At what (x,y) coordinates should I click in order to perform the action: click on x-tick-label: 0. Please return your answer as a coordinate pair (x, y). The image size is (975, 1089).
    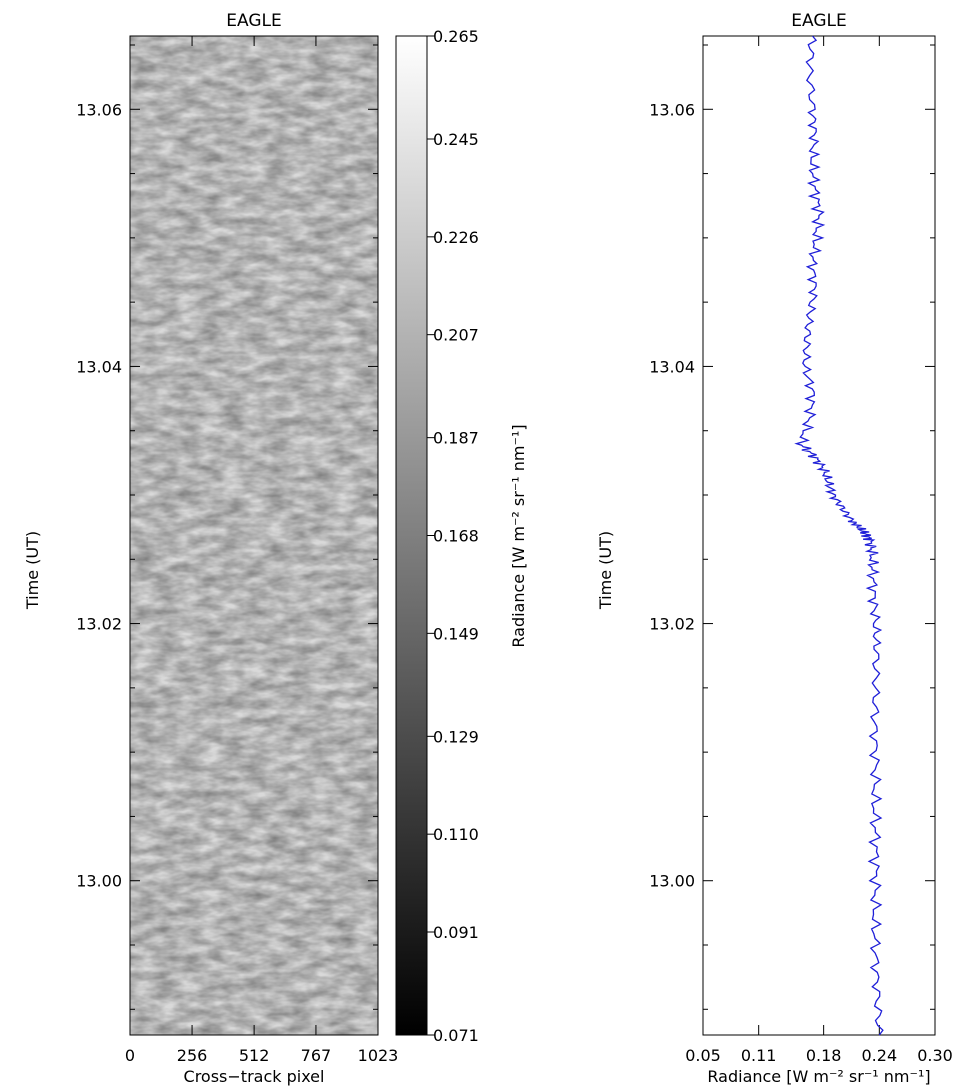
    Looking at the image, I should click on (130, 1055).